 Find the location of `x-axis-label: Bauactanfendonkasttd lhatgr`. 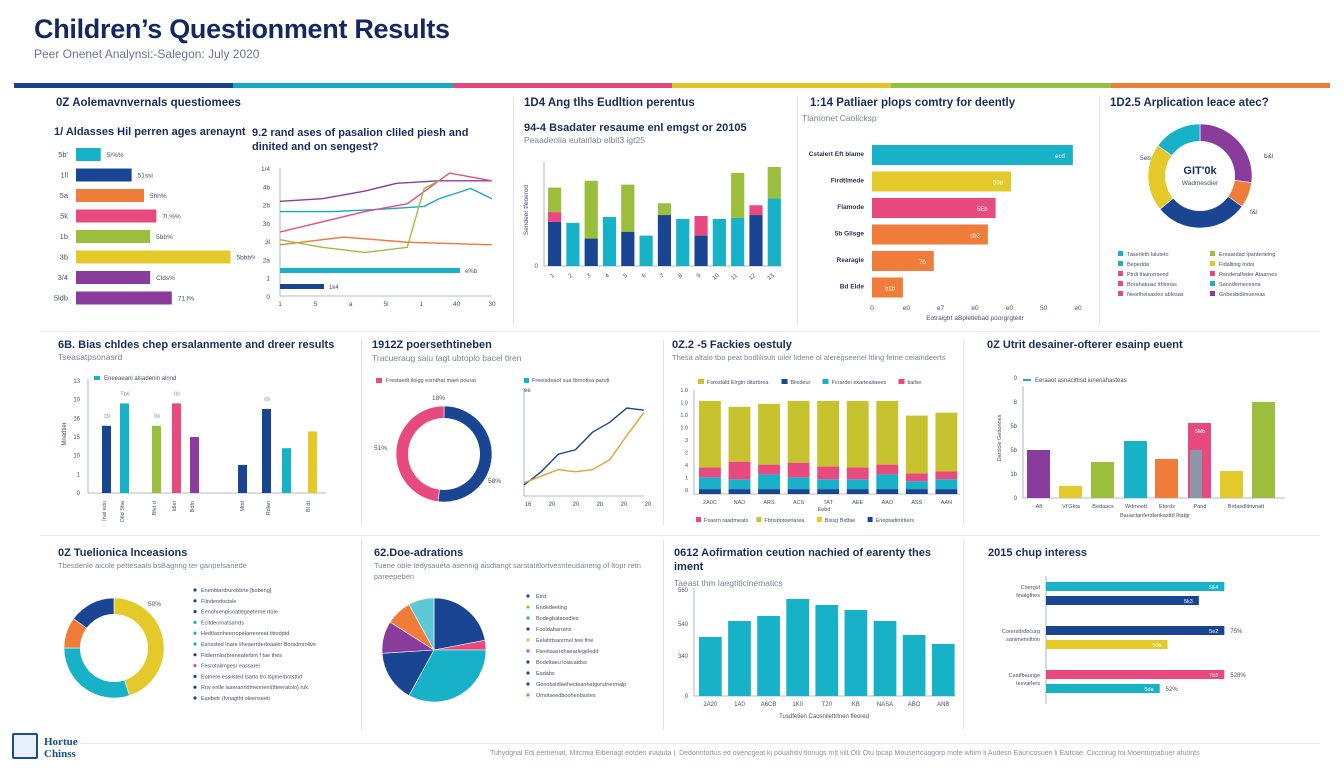

x-axis-label: Bauactanfendonkasttd lhatgr is located at coordinates (1155, 516).